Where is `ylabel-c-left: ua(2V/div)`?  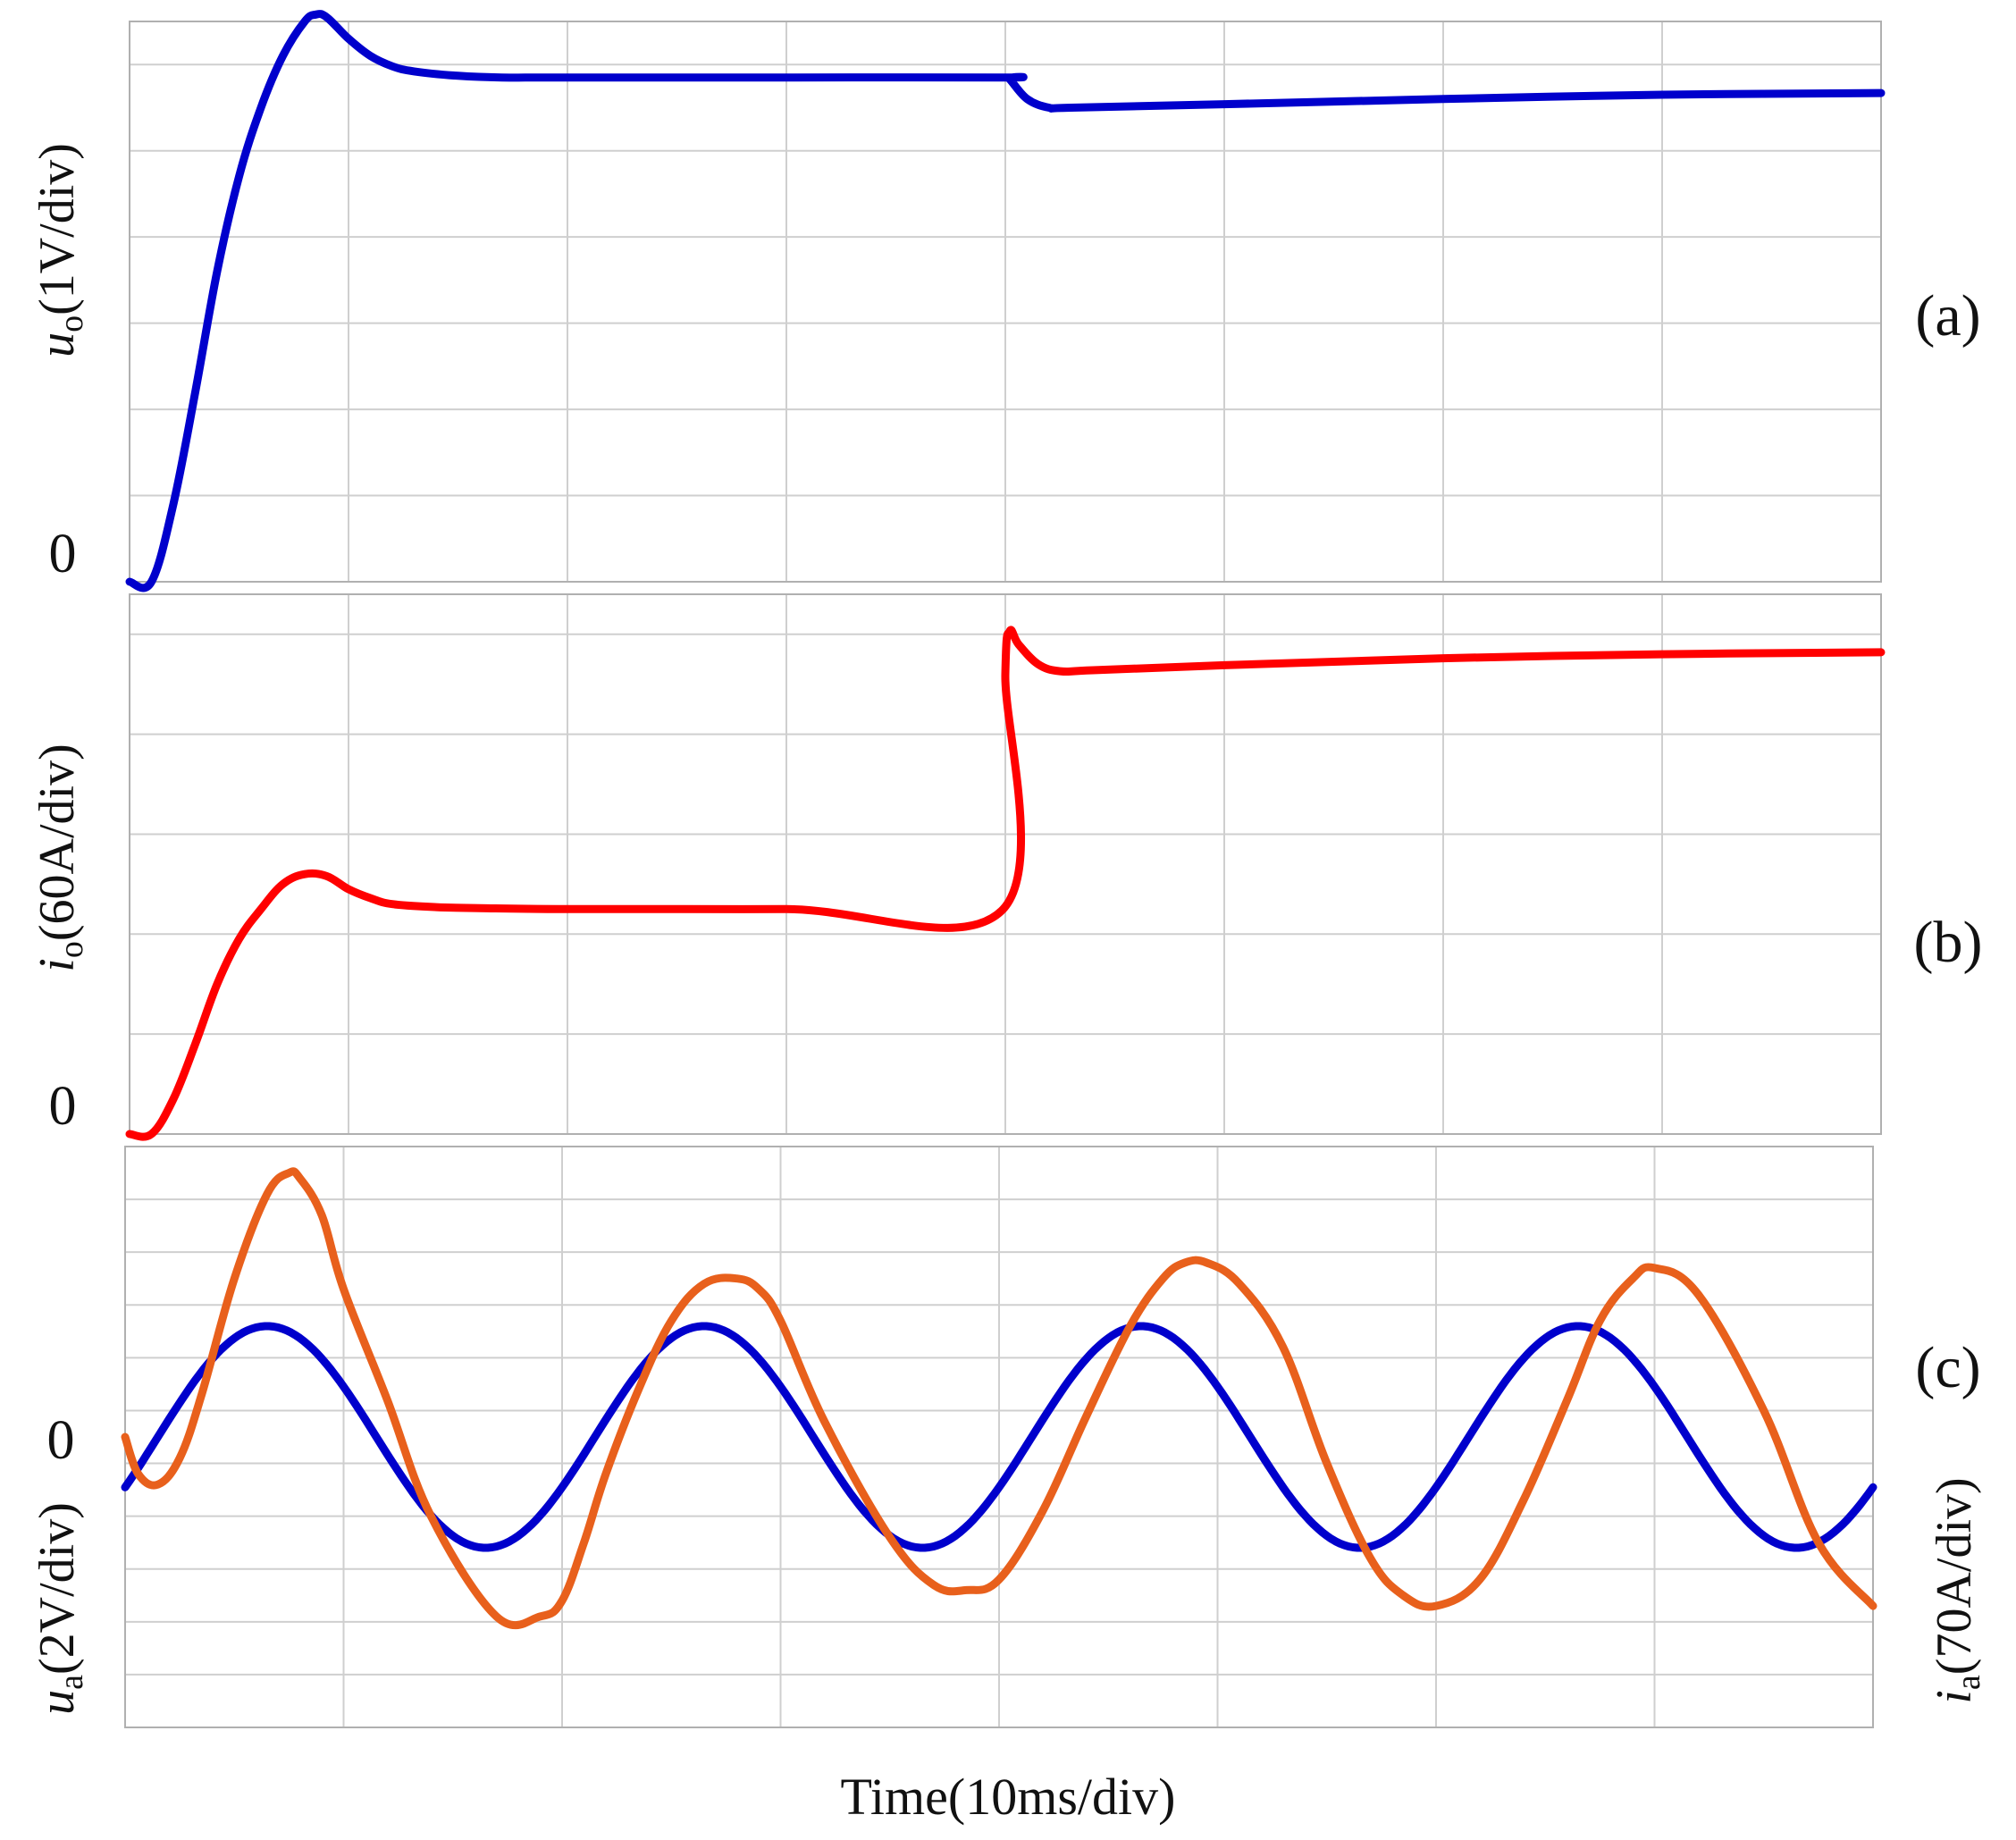 ylabel-c-left: ua(2V/div) is located at coordinates (59, 1608).